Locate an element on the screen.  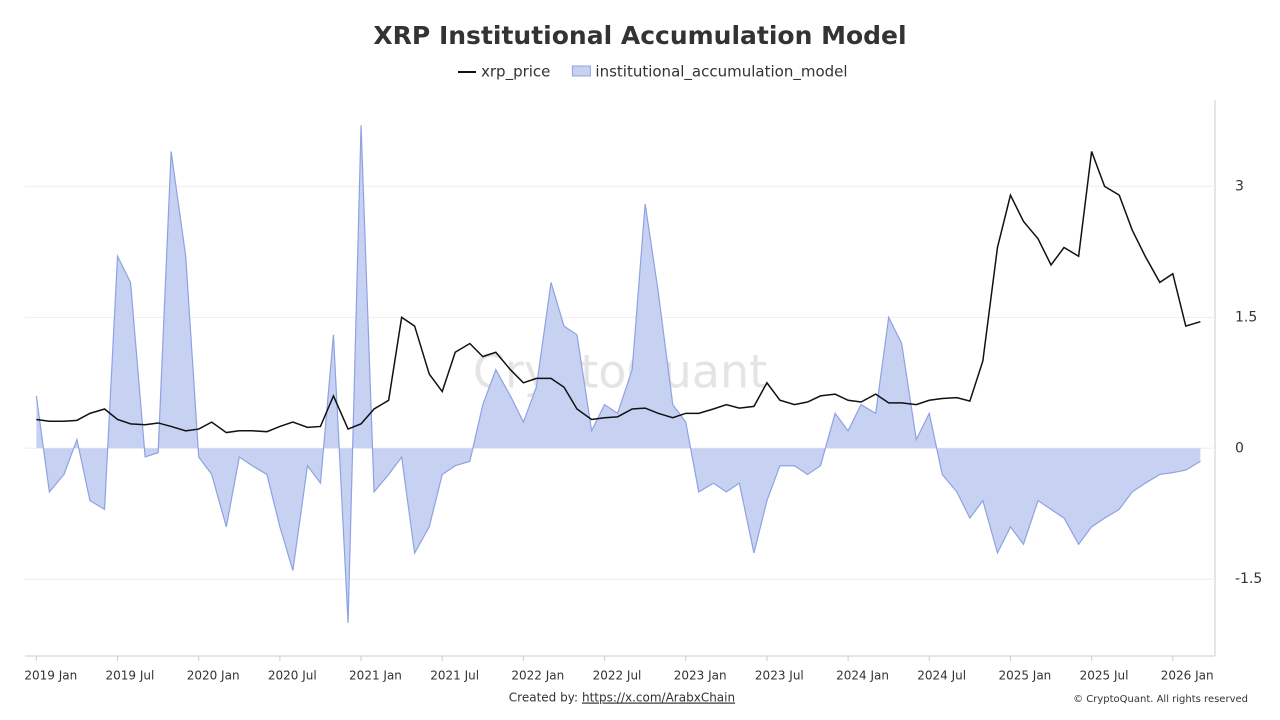
y-tick-label: -1.5 is located at coordinates (1248, 579).